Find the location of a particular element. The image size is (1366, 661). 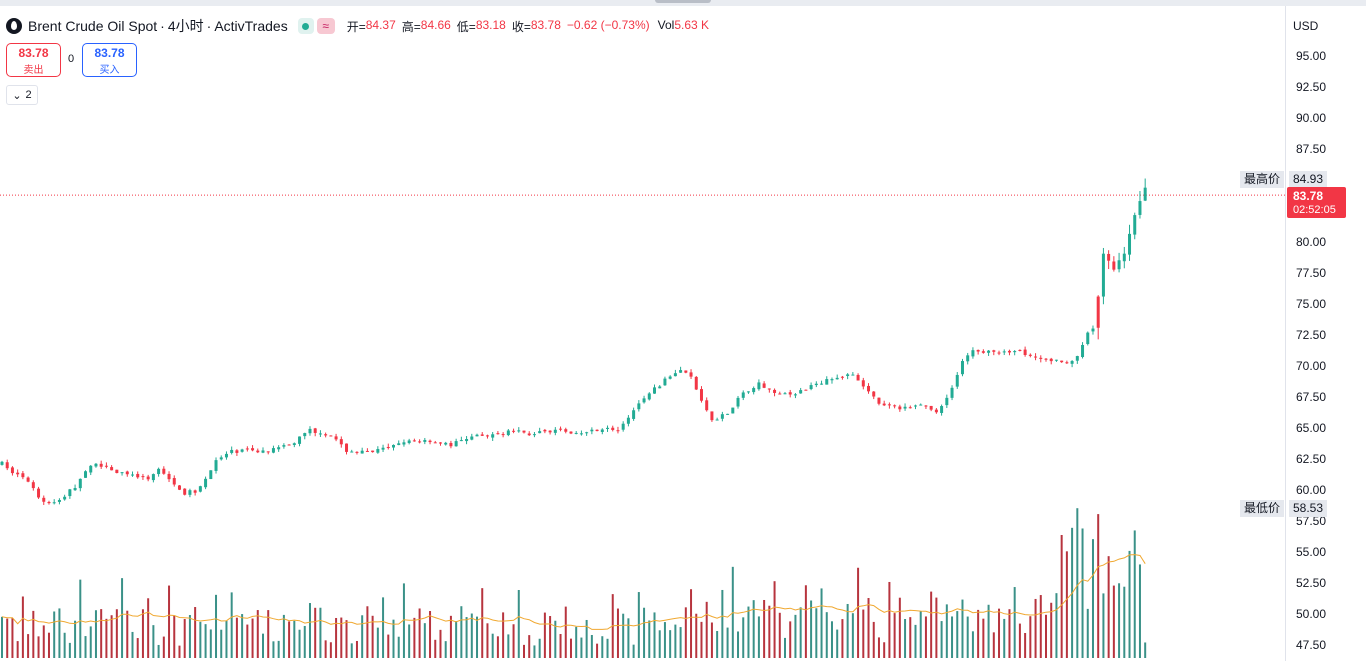

symbol-name: Brent Crude Oil Spot is located at coordinates (93, 26).